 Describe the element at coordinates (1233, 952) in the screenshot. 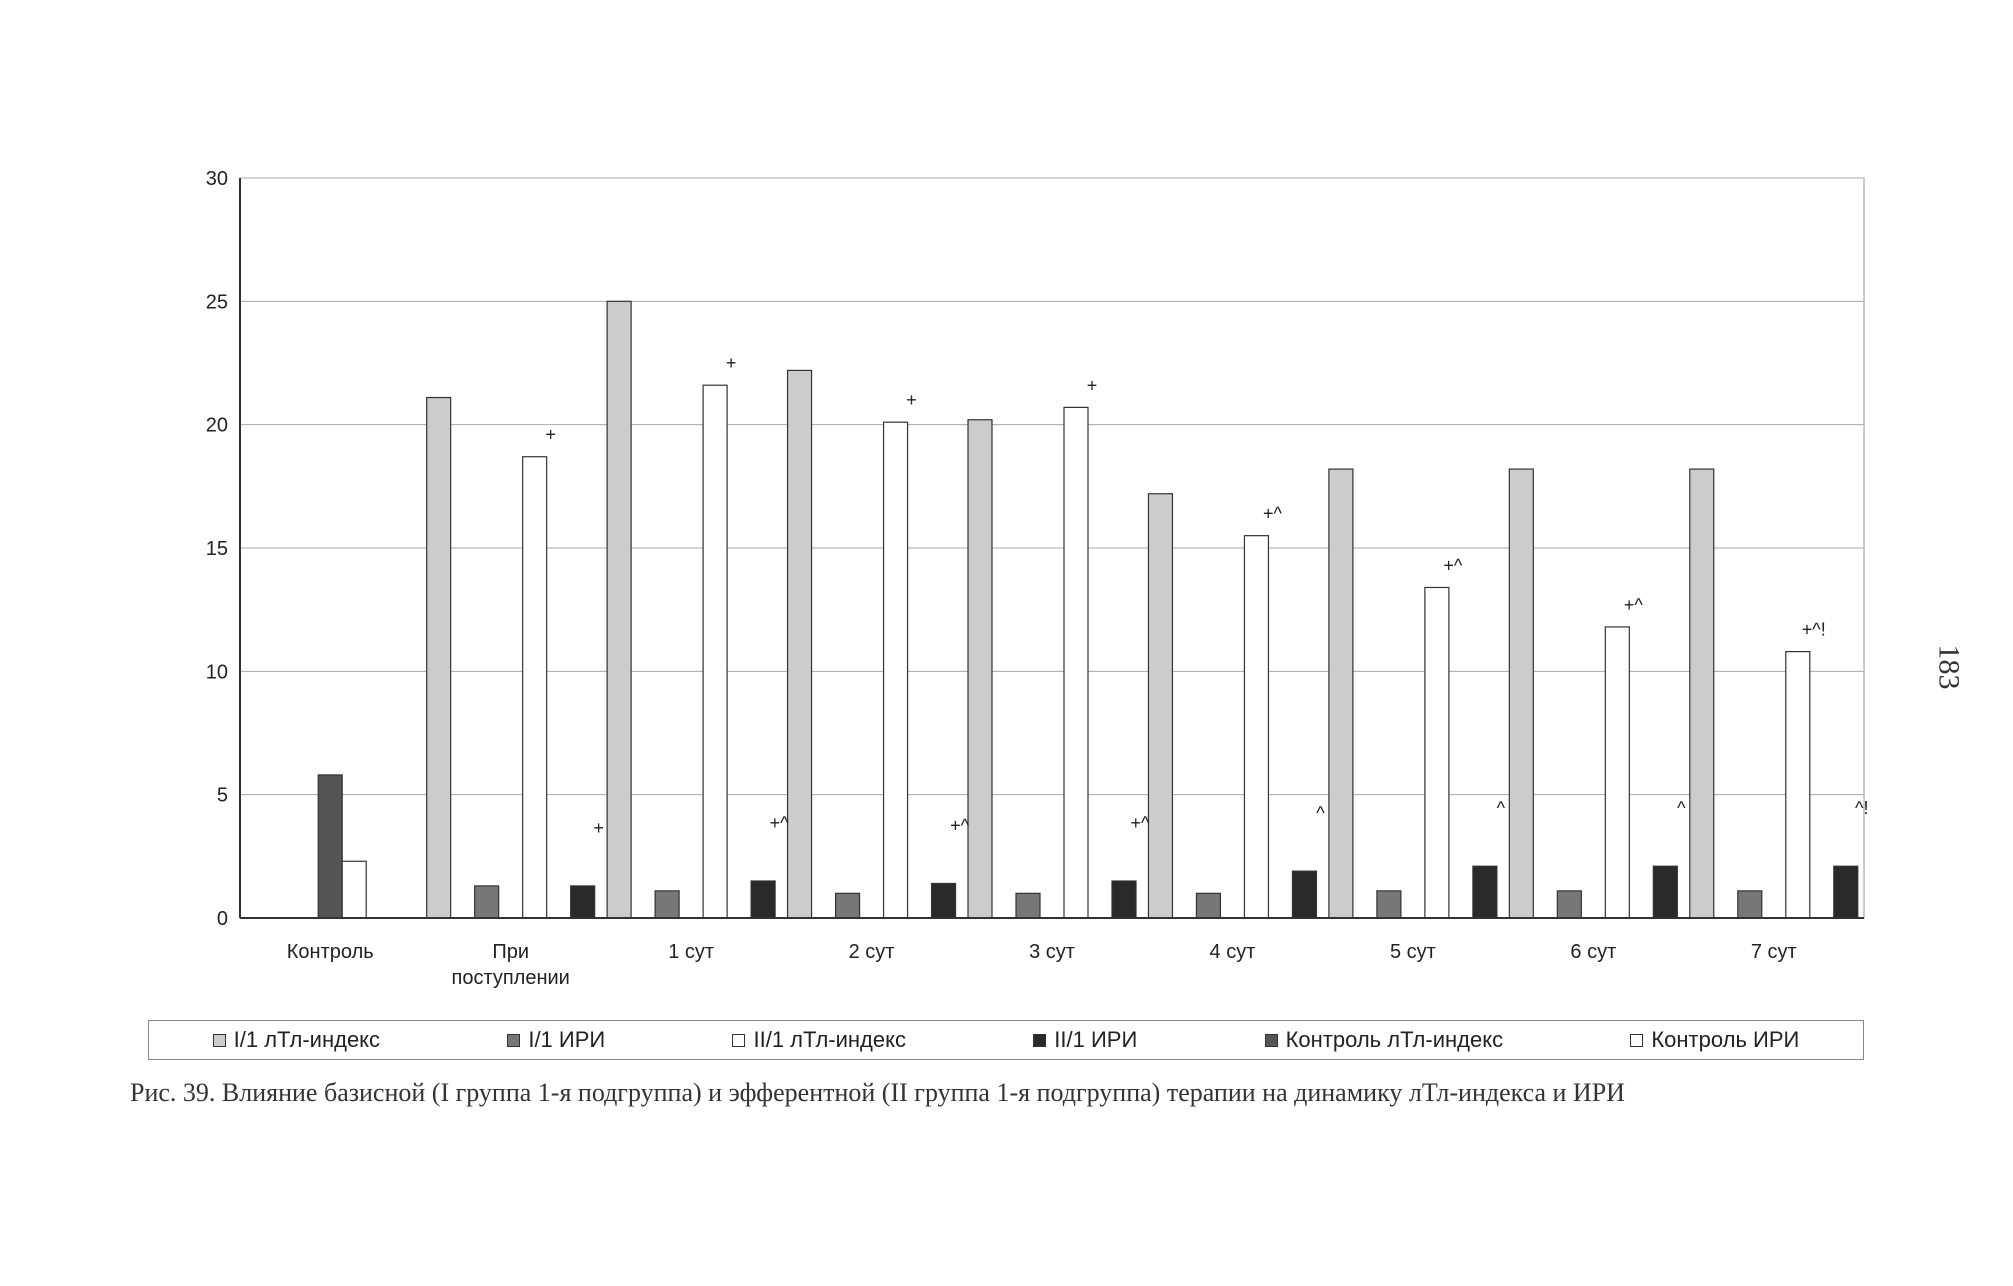

I see `x-tick-label: 4 сут` at that location.